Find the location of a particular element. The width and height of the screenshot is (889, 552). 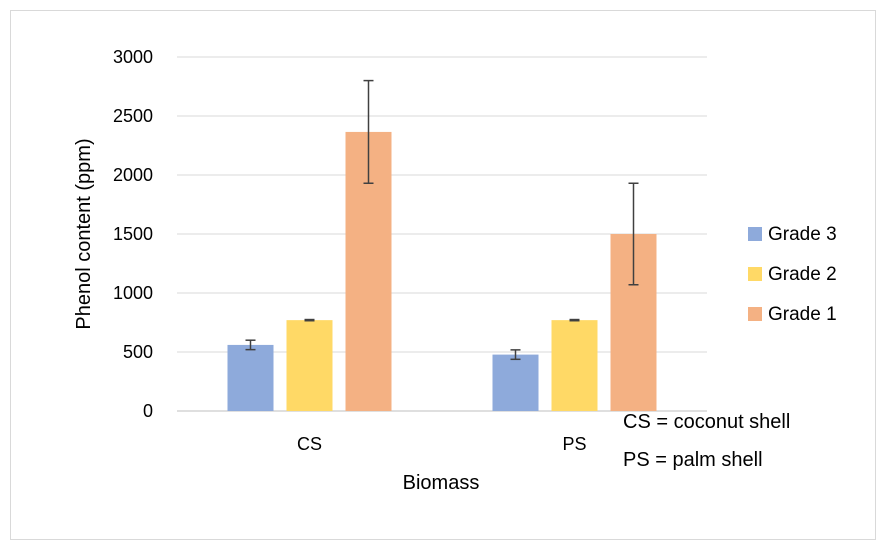

legend: Grade 3 Grade 2 Grade 1 is located at coordinates (792, 274).